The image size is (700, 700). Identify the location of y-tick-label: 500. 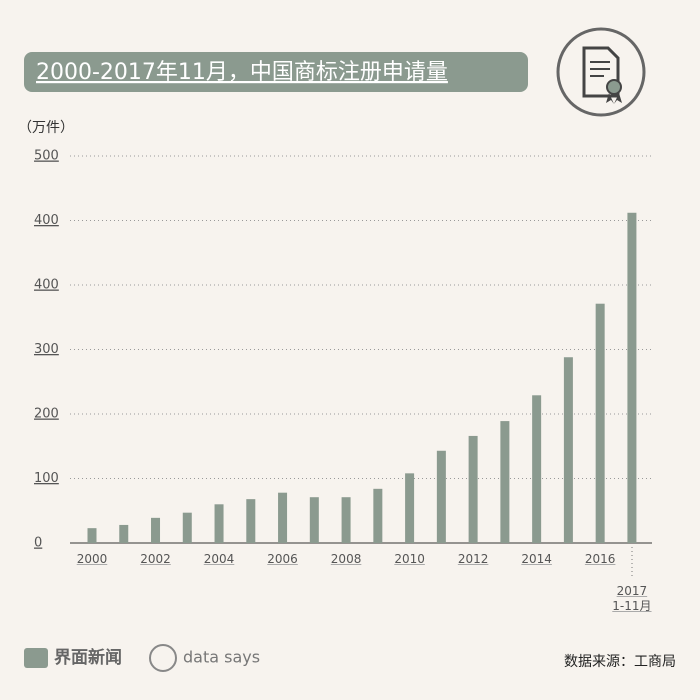
(46, 156).